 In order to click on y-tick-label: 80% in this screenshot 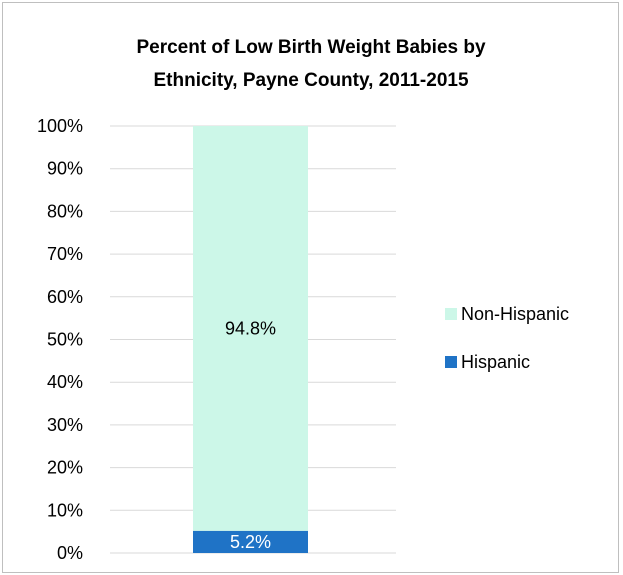, I will do `click(65, 211)`.